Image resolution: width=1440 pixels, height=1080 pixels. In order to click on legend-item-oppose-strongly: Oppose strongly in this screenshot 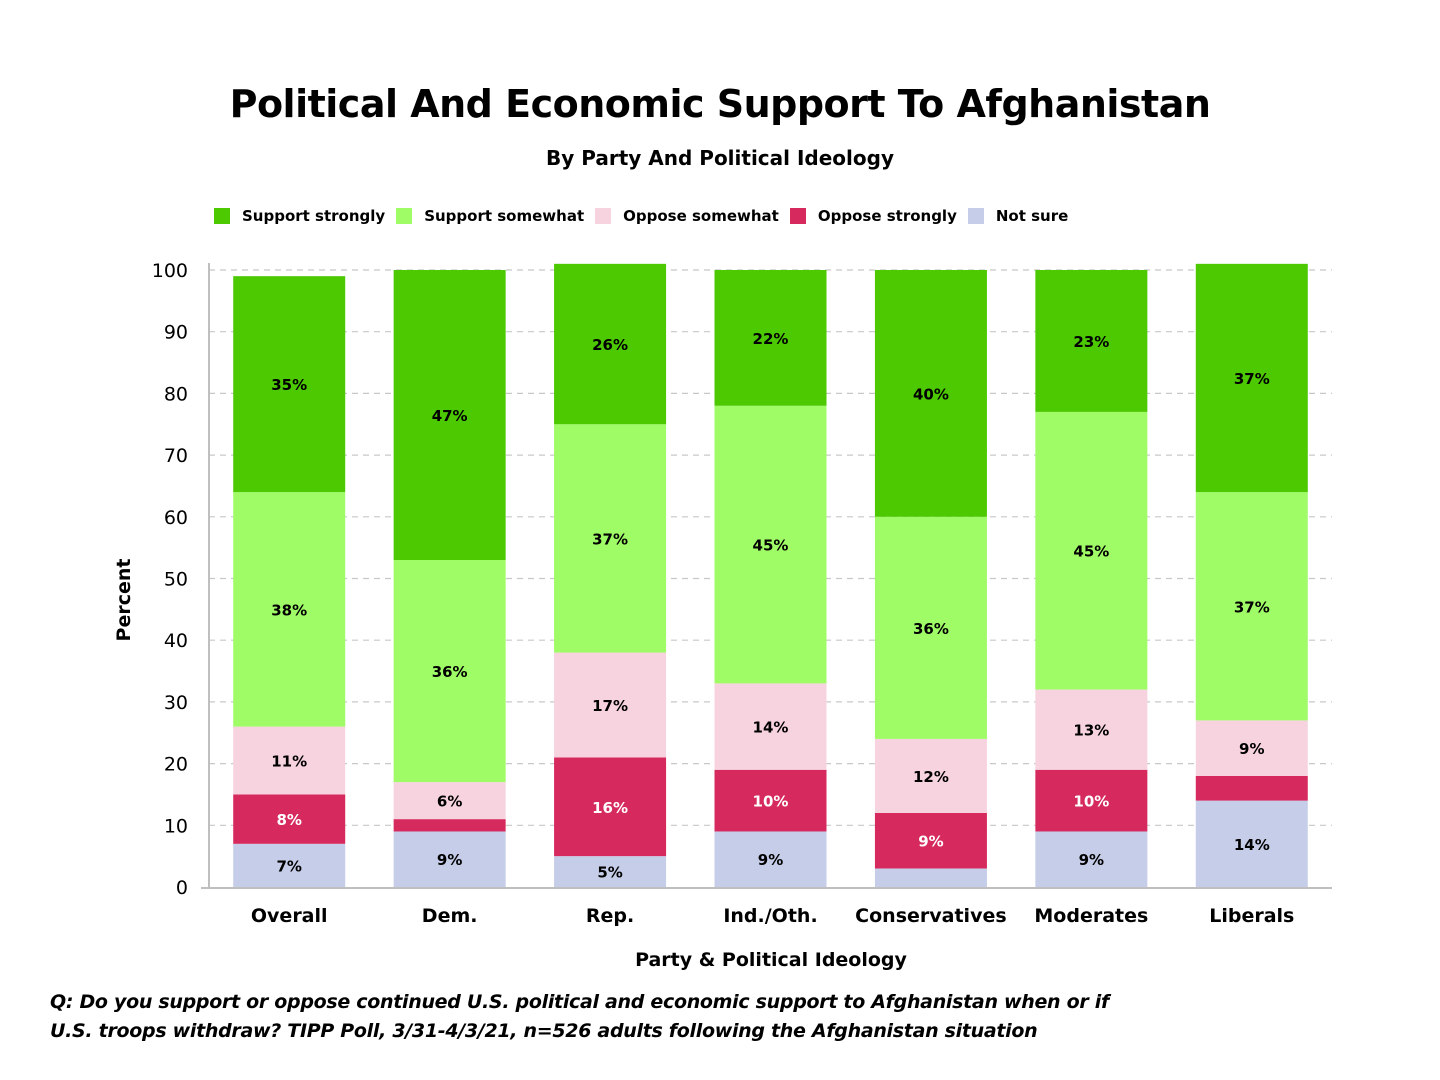, I will do `click(873, 216)`.